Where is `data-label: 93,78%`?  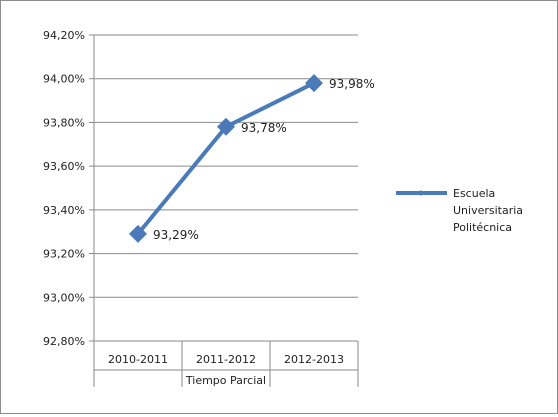 data-label: 93,78% is located at coordinates (264, 128).